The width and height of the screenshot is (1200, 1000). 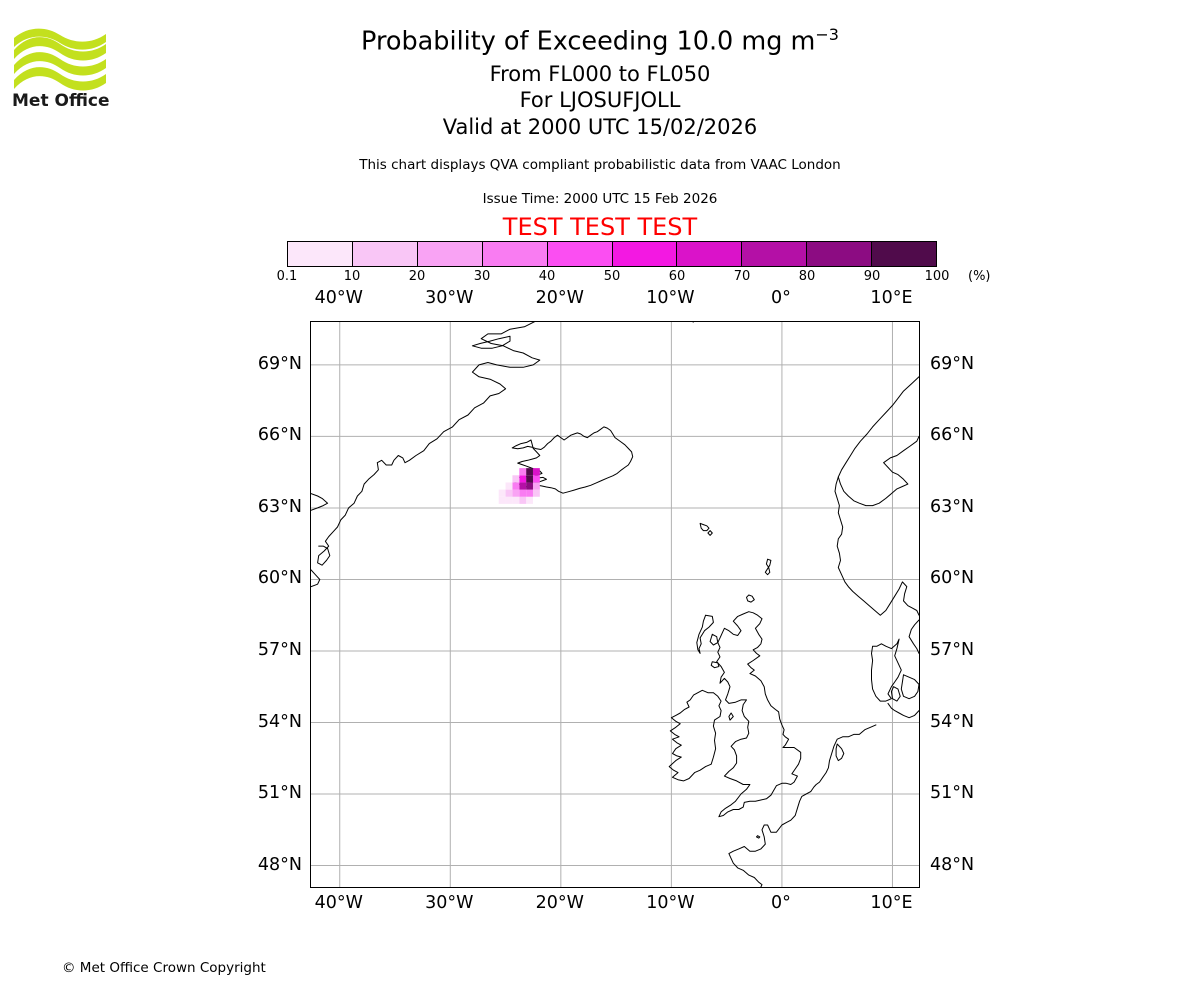 I want to click on flight-level-range: From FL000 to FL050, so click(x=600, y=74).